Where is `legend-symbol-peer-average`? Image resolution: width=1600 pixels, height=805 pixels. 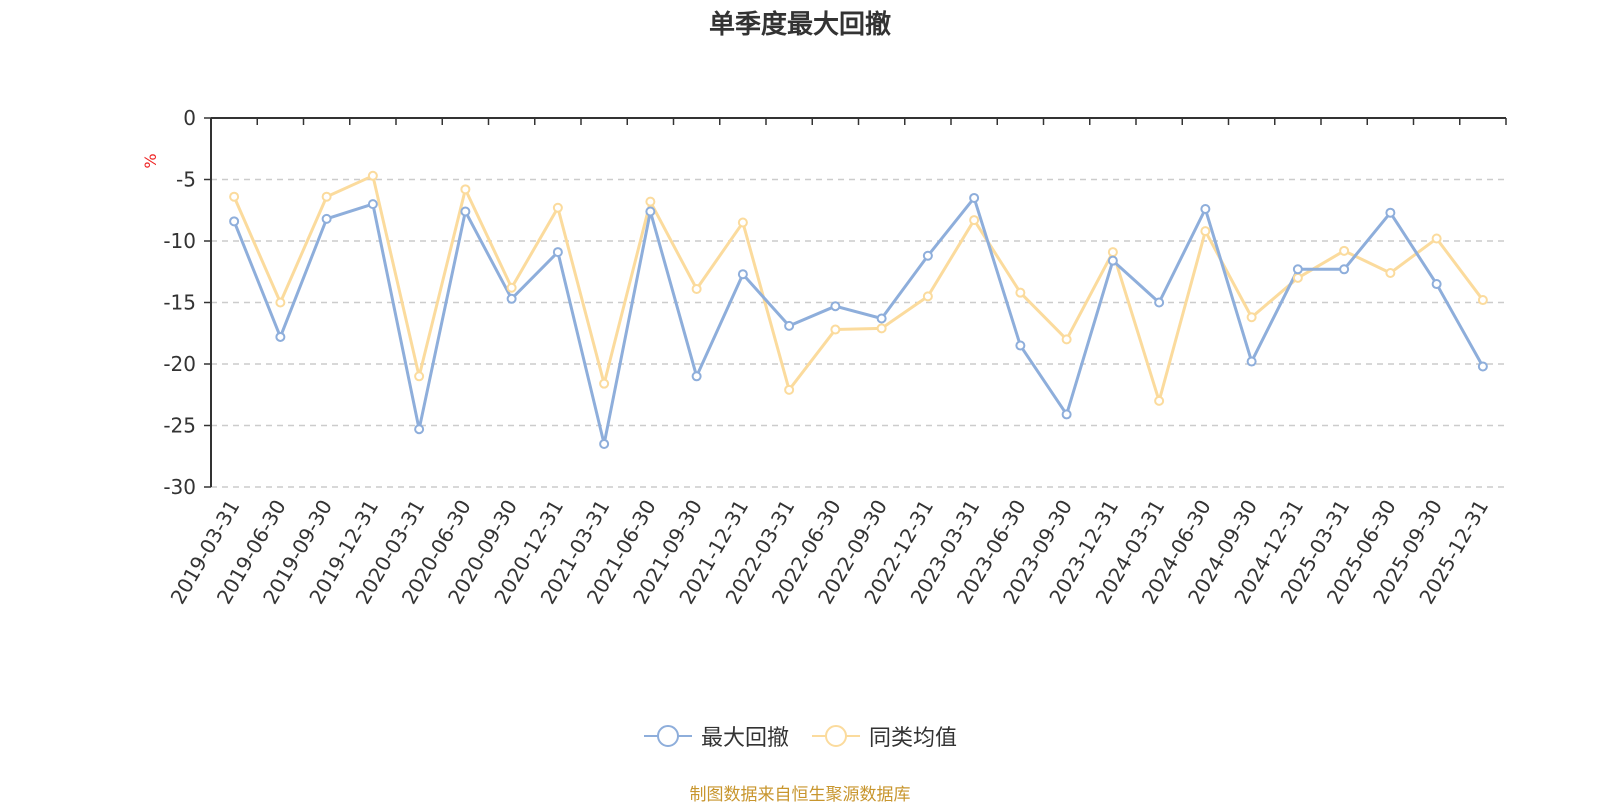
legend-symbol-peer-average is located at coordinates (836, 736).